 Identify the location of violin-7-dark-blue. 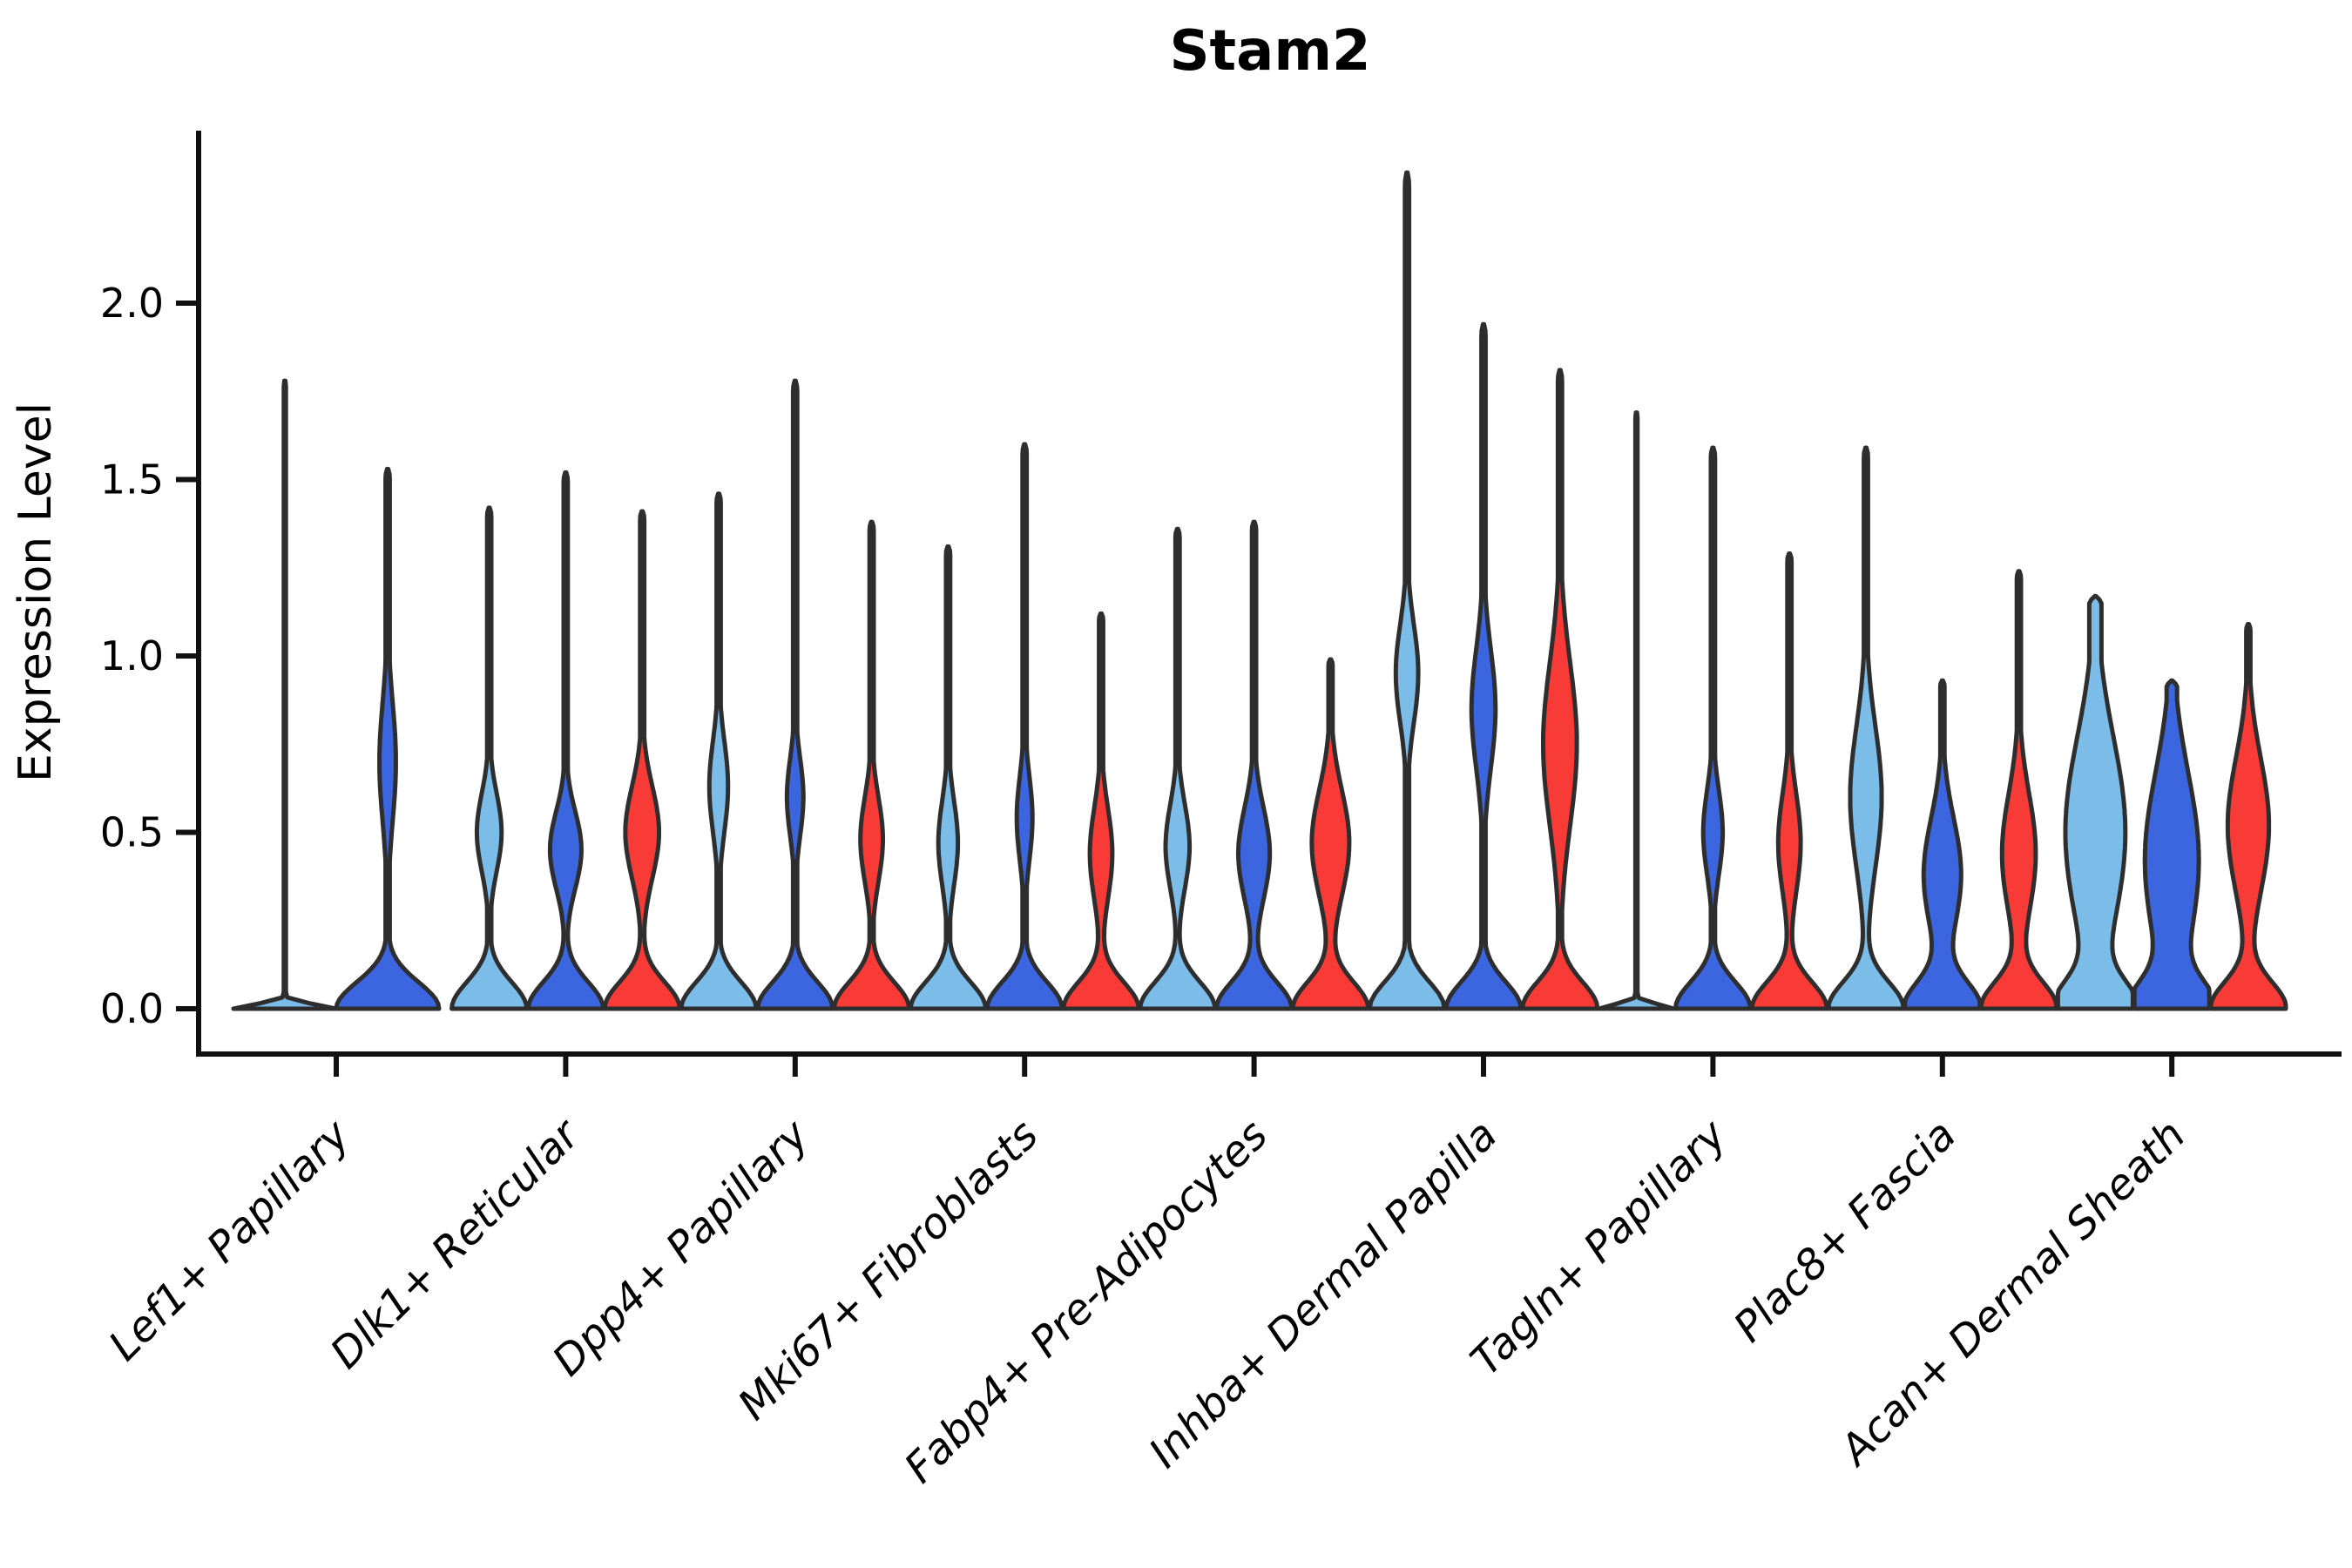
(1943, 844).